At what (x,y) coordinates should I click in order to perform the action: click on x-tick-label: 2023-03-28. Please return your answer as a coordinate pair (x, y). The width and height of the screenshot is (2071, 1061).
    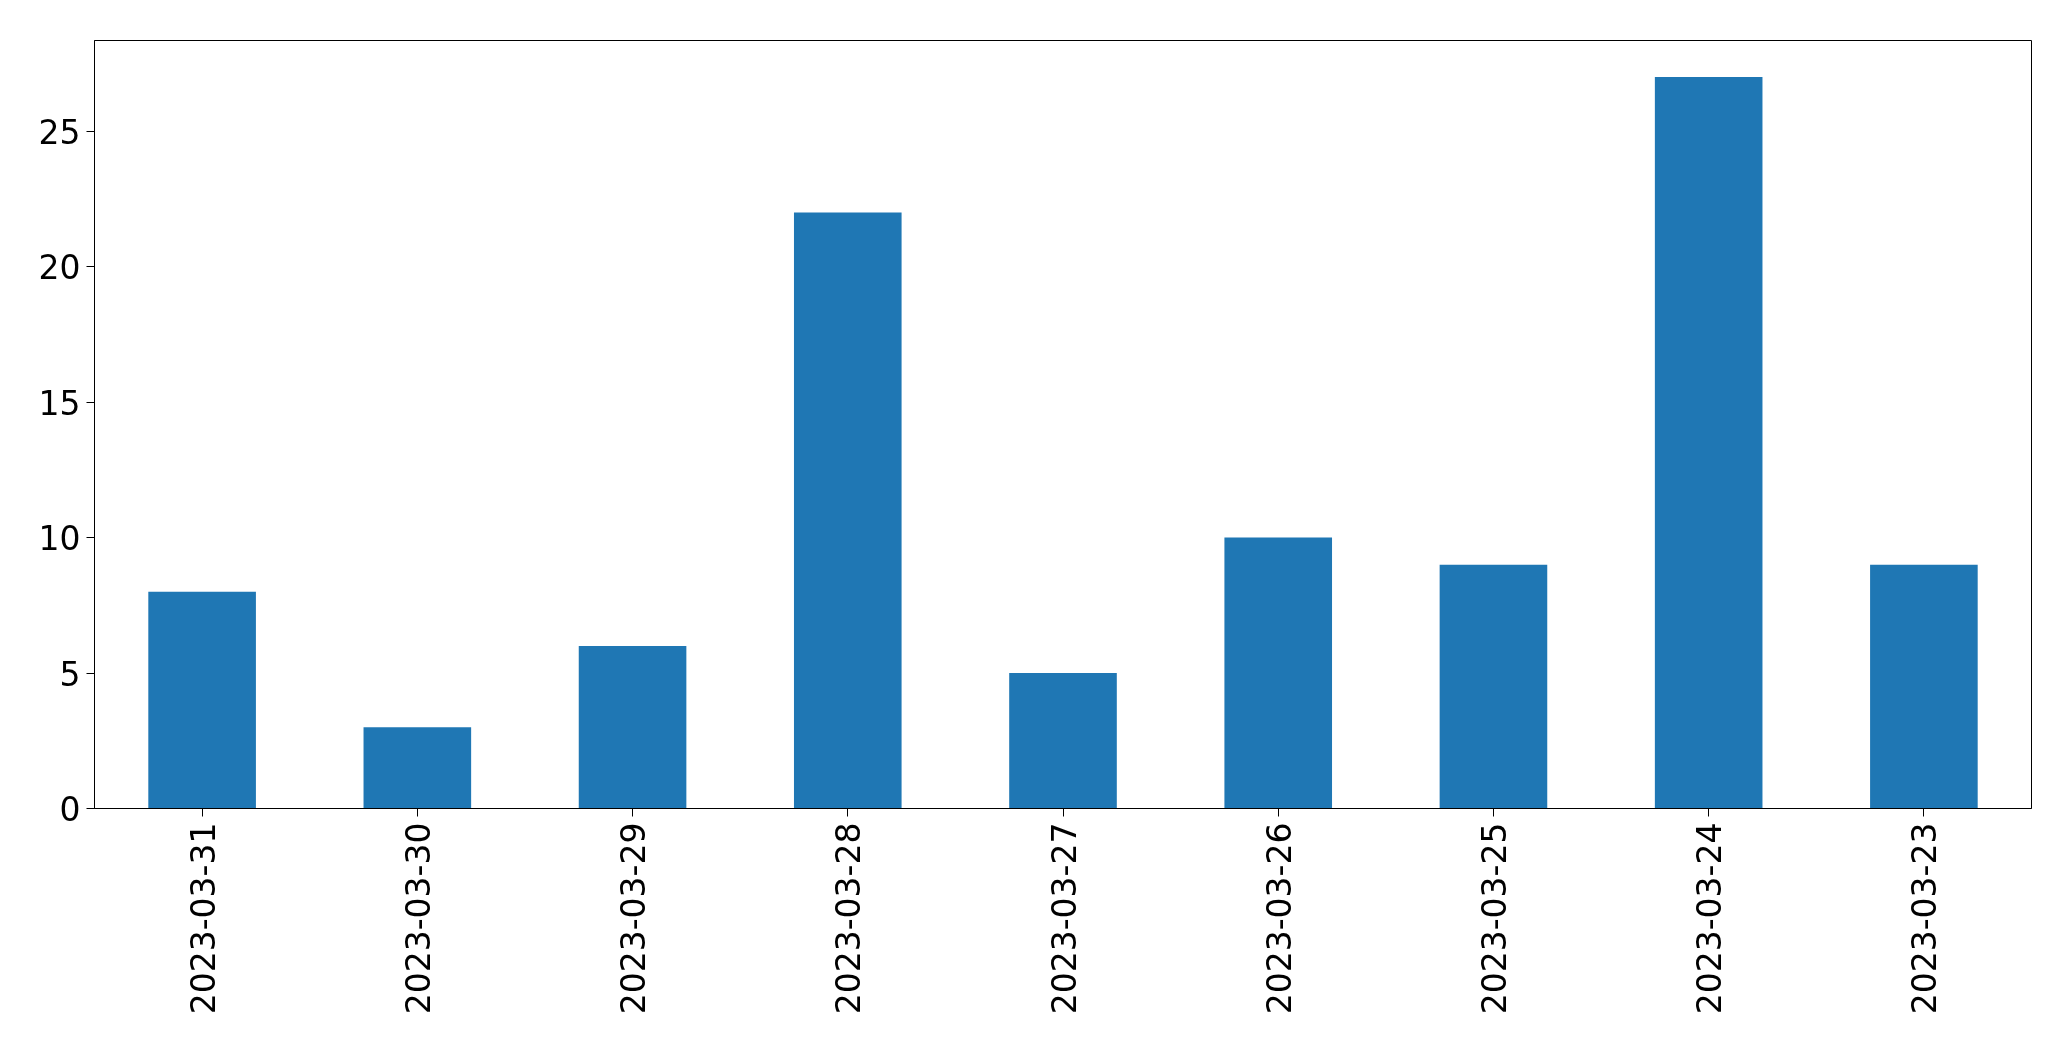
    Looking at the image, I should click on (849, 918).